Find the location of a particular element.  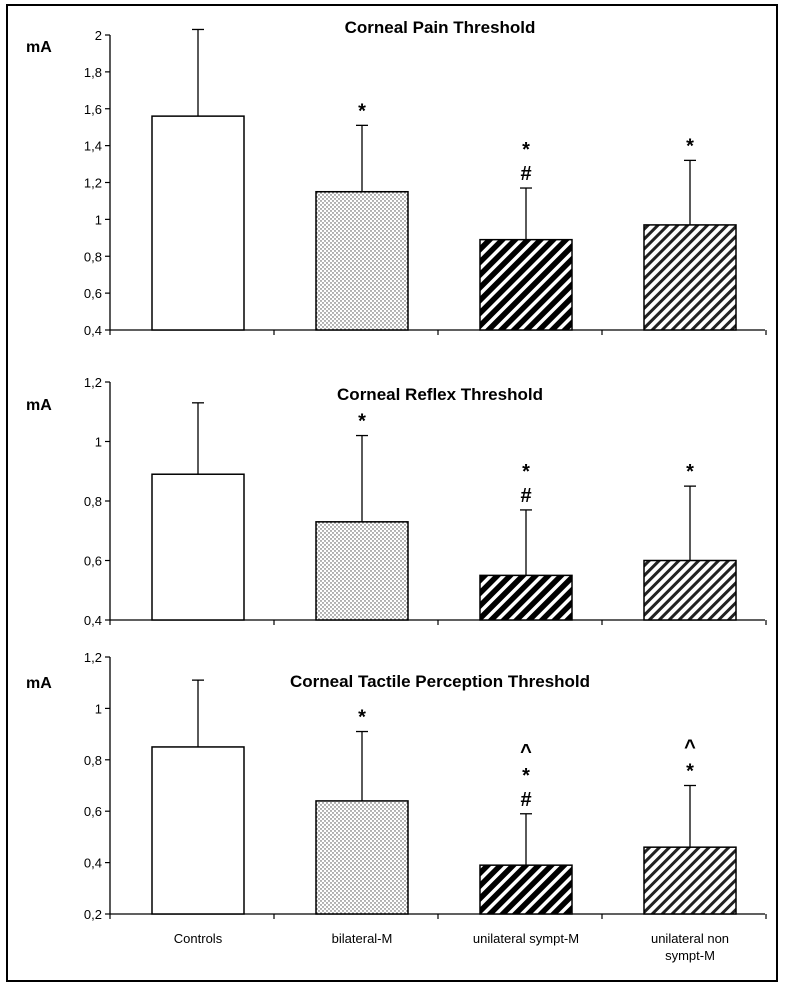

y-tick-label: 1,4 is located at coordinates (93, 146).